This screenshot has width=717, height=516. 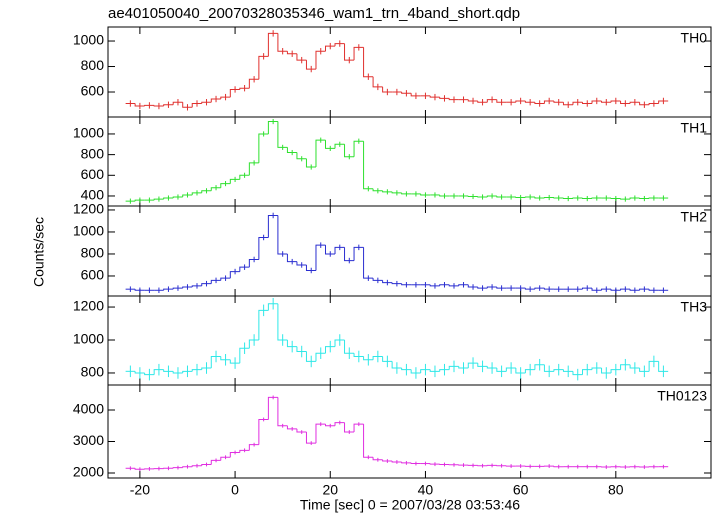 I want to click on x-tick-label: -20, so click(x=140, y=490).